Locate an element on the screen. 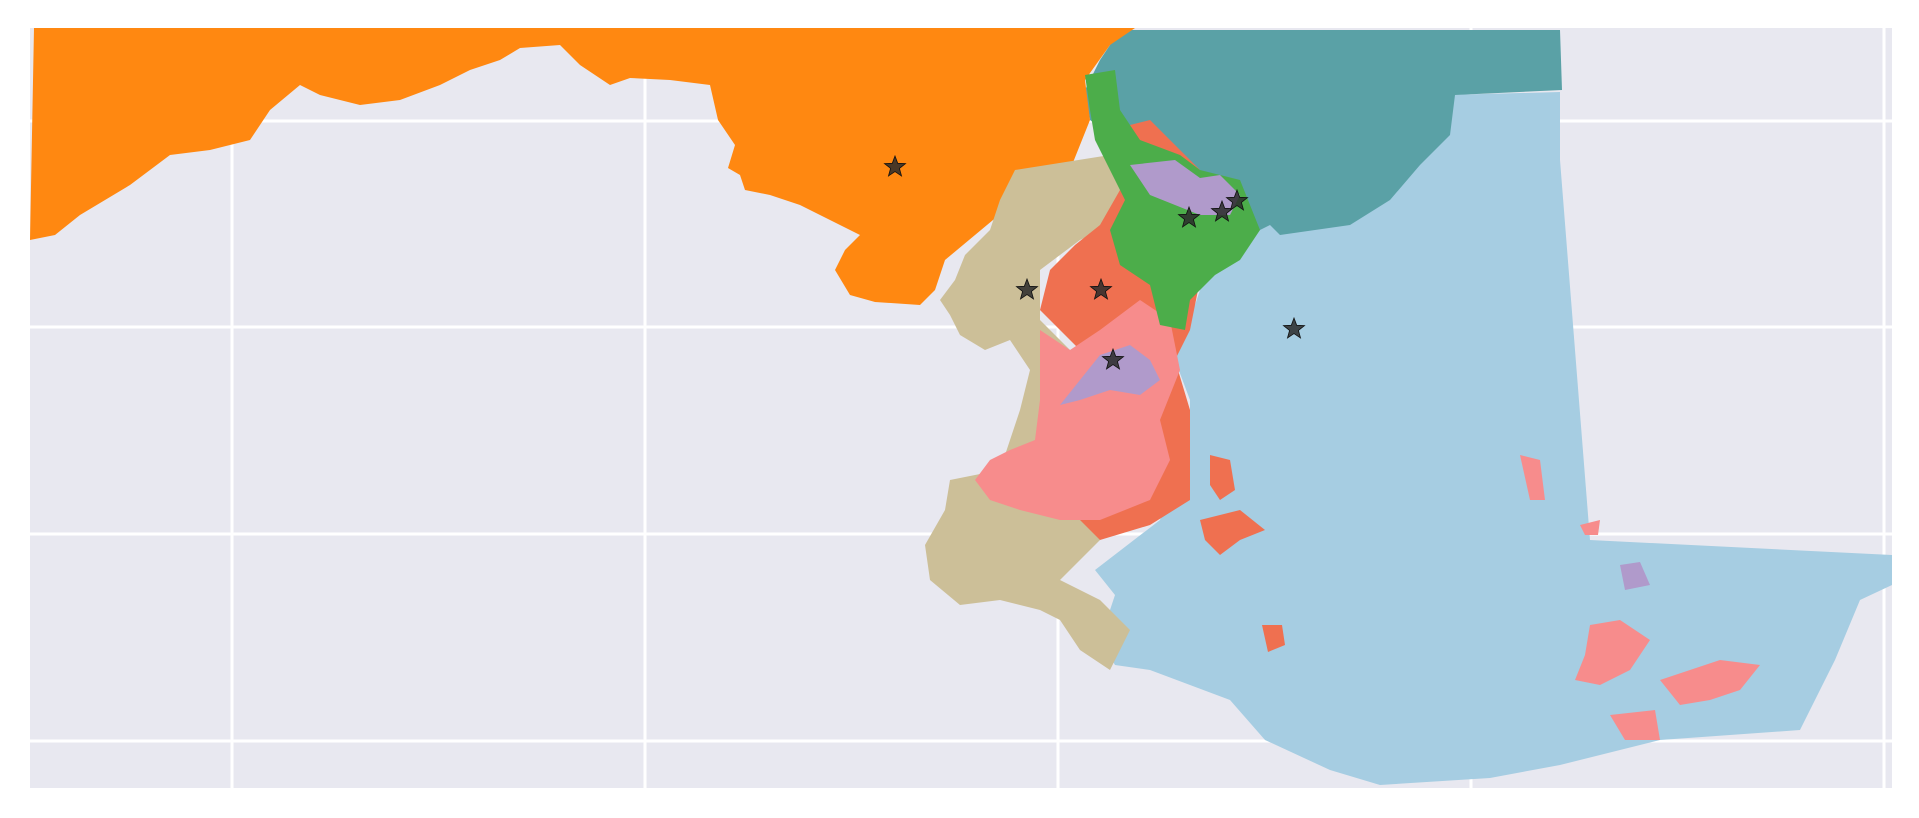 This screenshot has width=1919, height=818. district-south is located at coordinates (1037, 412).